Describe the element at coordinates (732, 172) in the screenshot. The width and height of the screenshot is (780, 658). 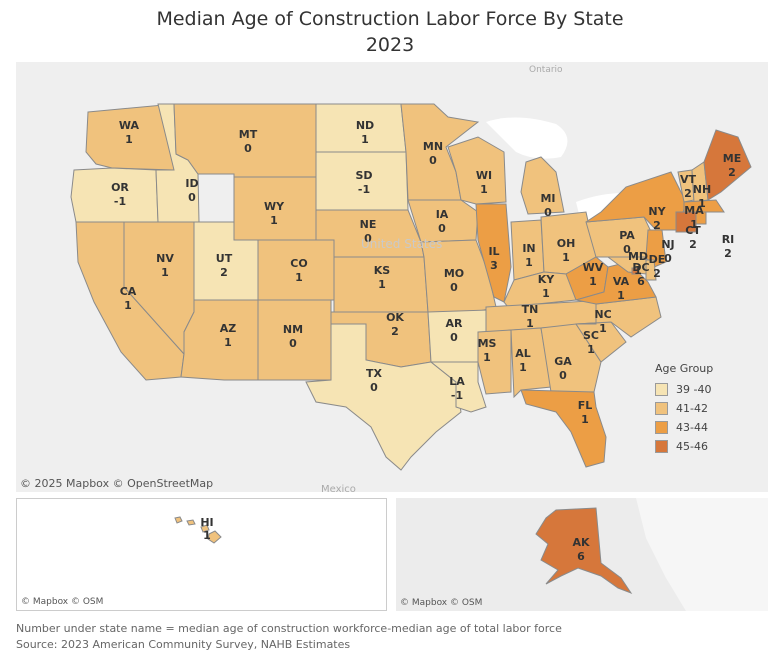
I see `state-value-ME: 2` at that location.